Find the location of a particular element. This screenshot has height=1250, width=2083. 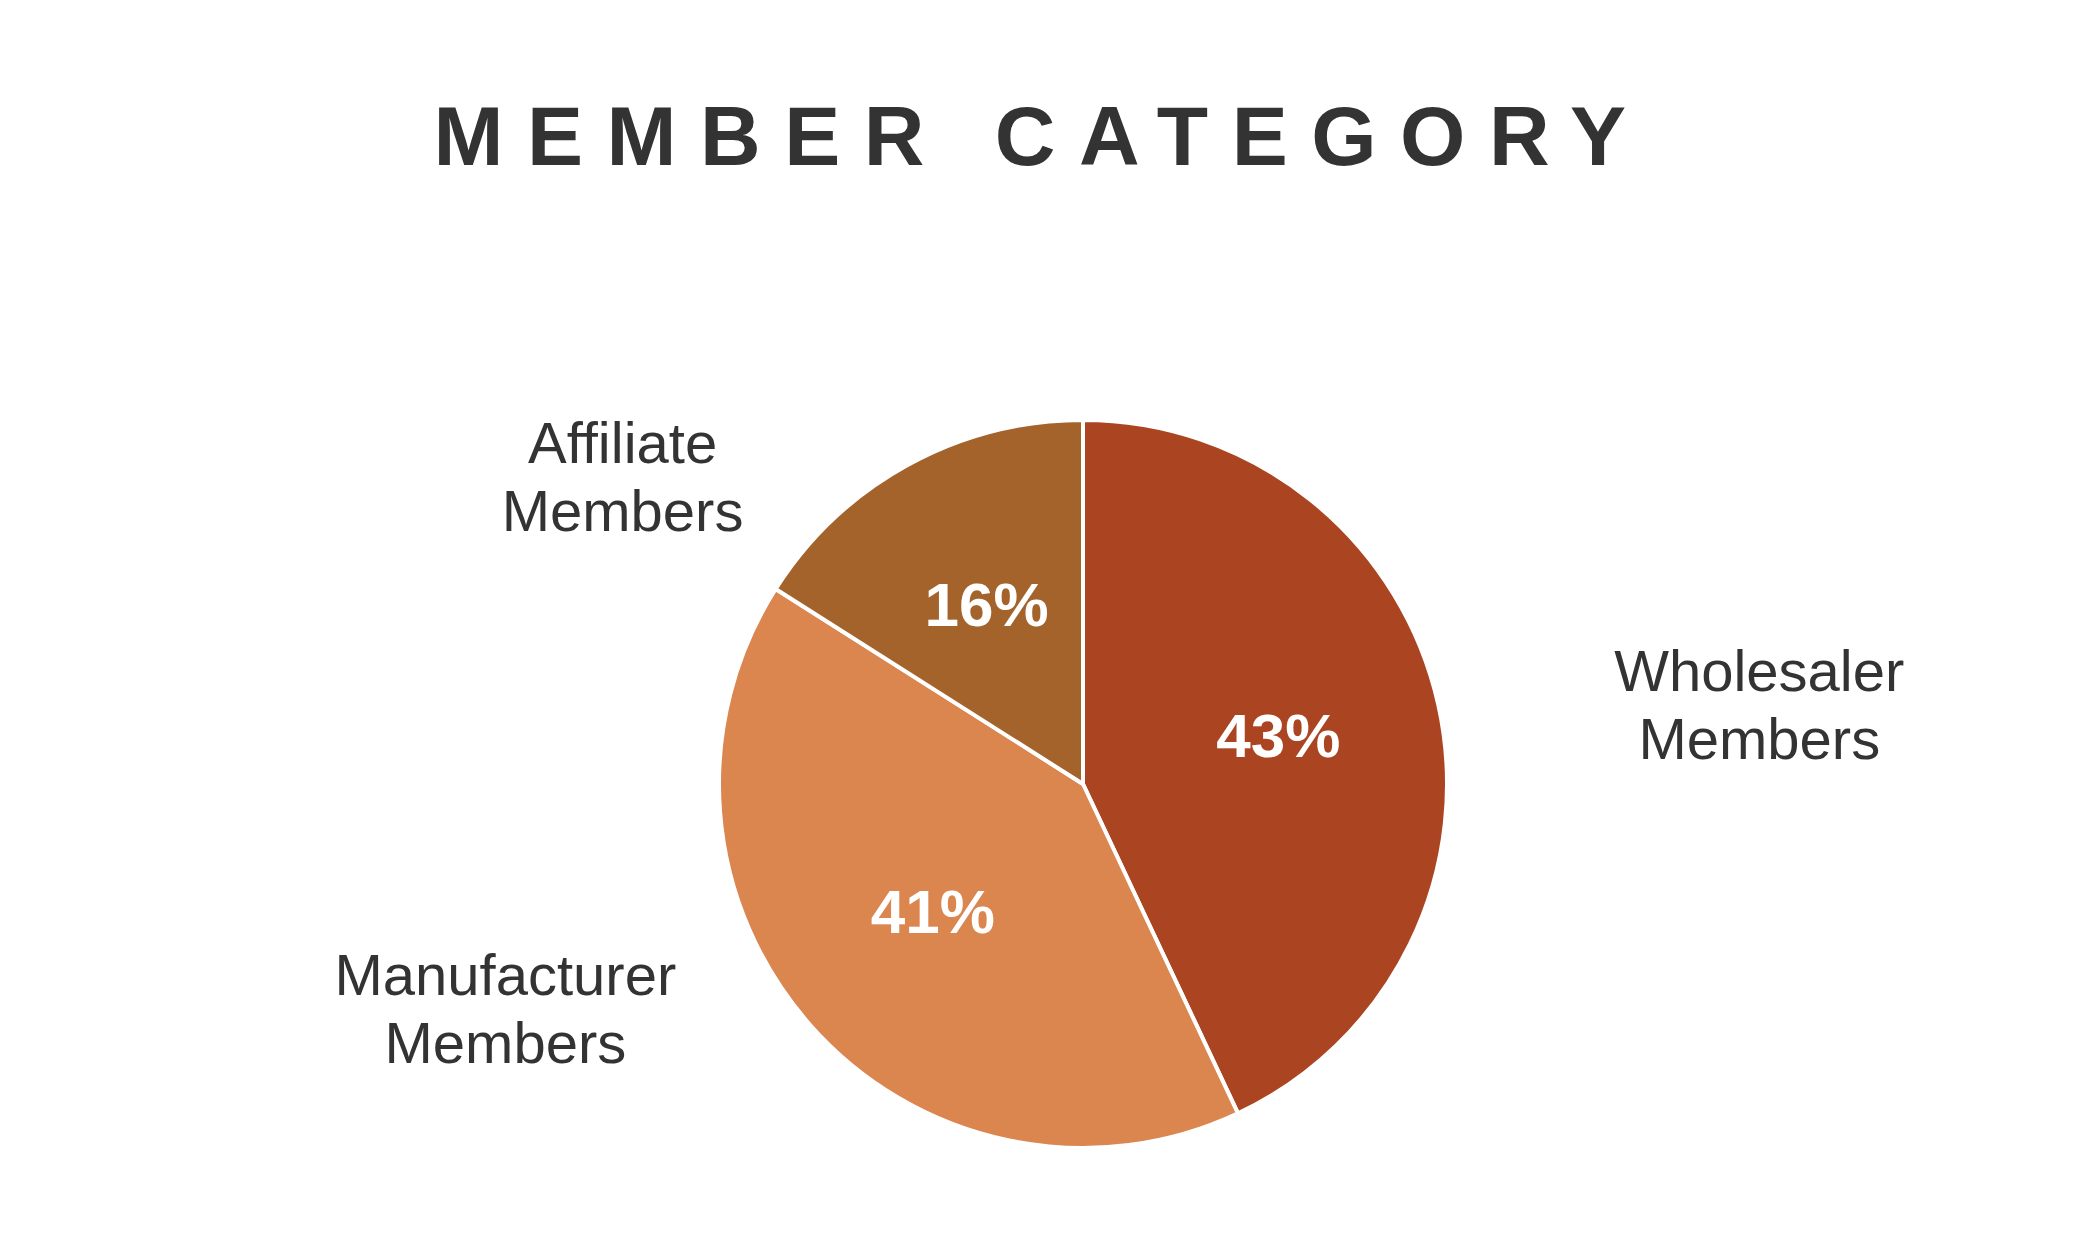

chart-title: MEMBER CATEGORY is located at coordinates (1041, 136).